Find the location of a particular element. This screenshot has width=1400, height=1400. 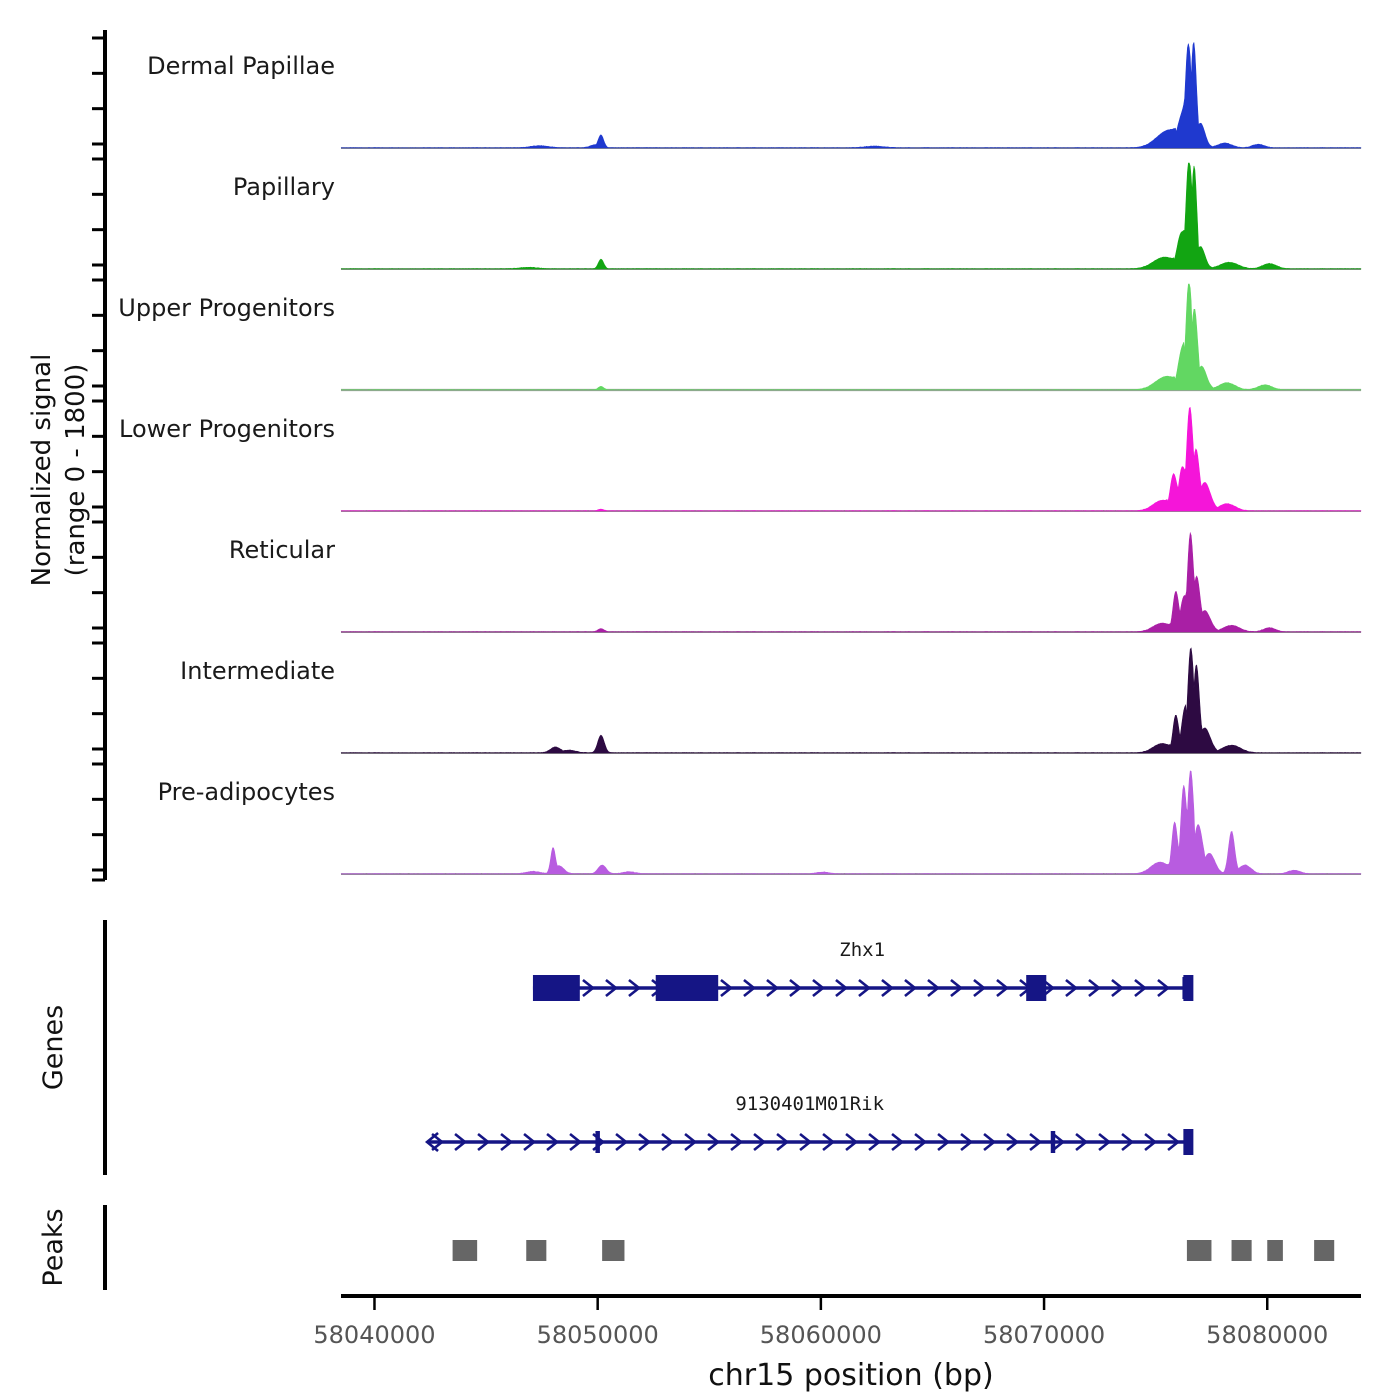

signal-track-lower-progenitors: Lower Progenitors is located at coordinates (740, 459).